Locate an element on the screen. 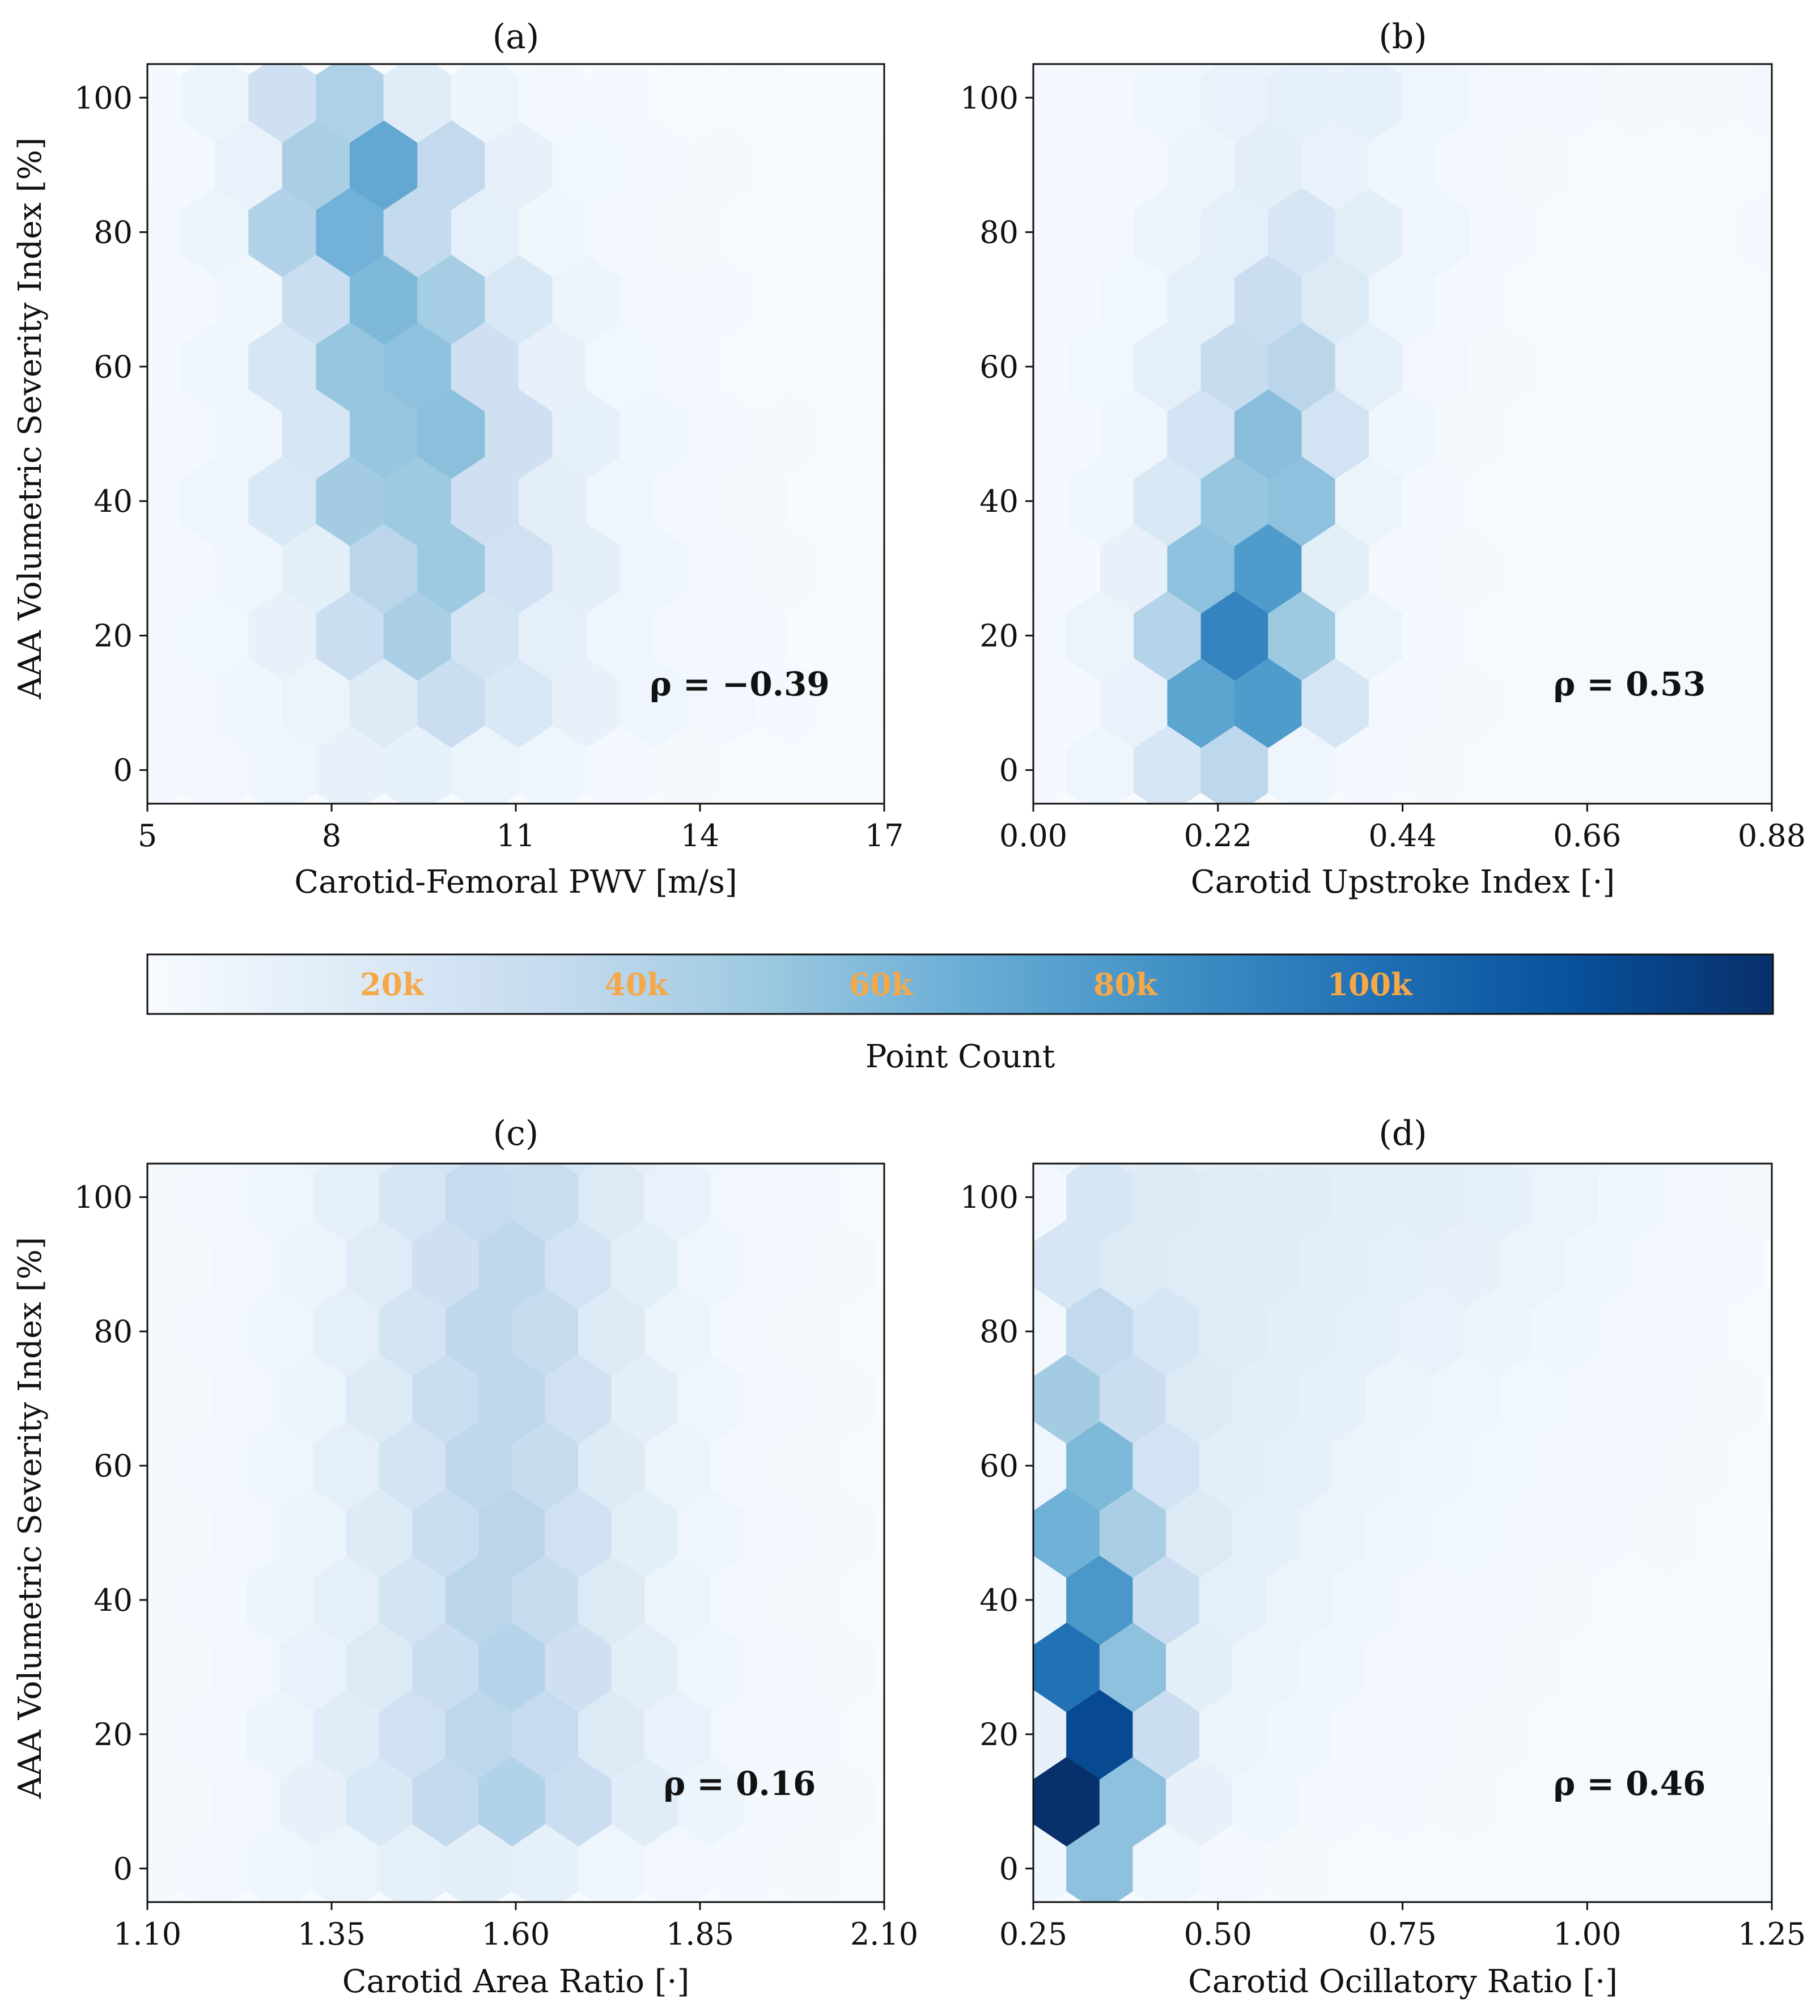  x-tick-label: 0.50 is located at coordinates (1218, 1934).